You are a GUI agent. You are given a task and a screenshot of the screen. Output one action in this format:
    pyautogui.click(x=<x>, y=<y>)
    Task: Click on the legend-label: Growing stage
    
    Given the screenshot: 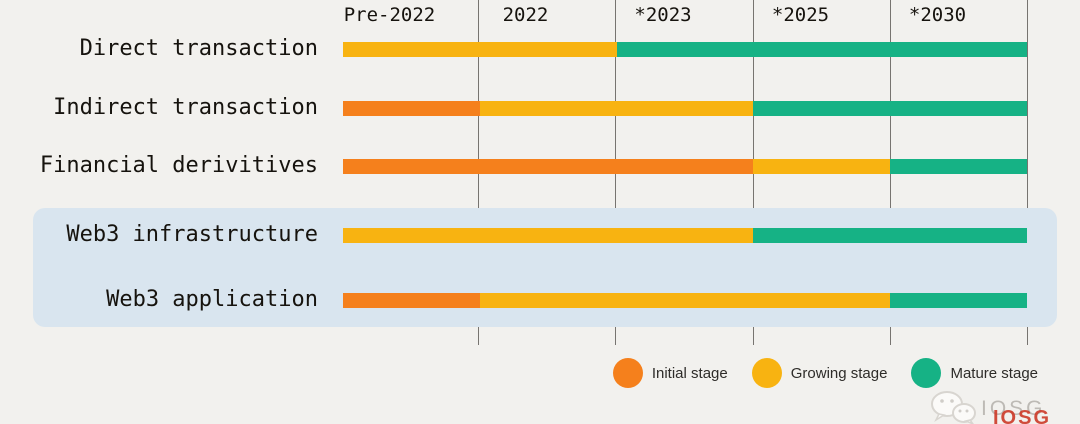 What is the action you would take?
    pyautogui.click(x=839, y=373)
    